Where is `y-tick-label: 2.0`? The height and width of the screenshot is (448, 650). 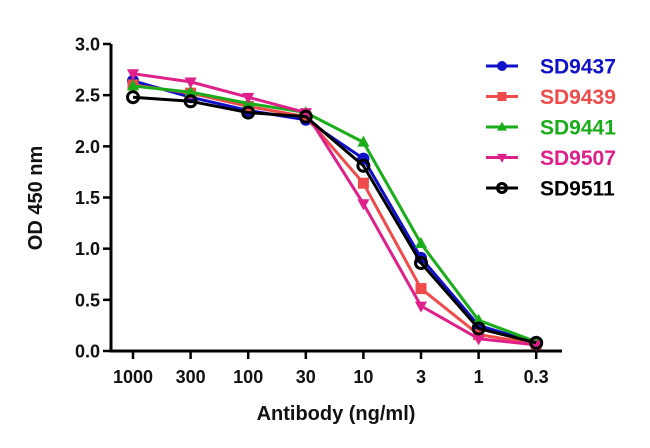
y-tick-label: 2.0 is located at coordinates (87, 147).